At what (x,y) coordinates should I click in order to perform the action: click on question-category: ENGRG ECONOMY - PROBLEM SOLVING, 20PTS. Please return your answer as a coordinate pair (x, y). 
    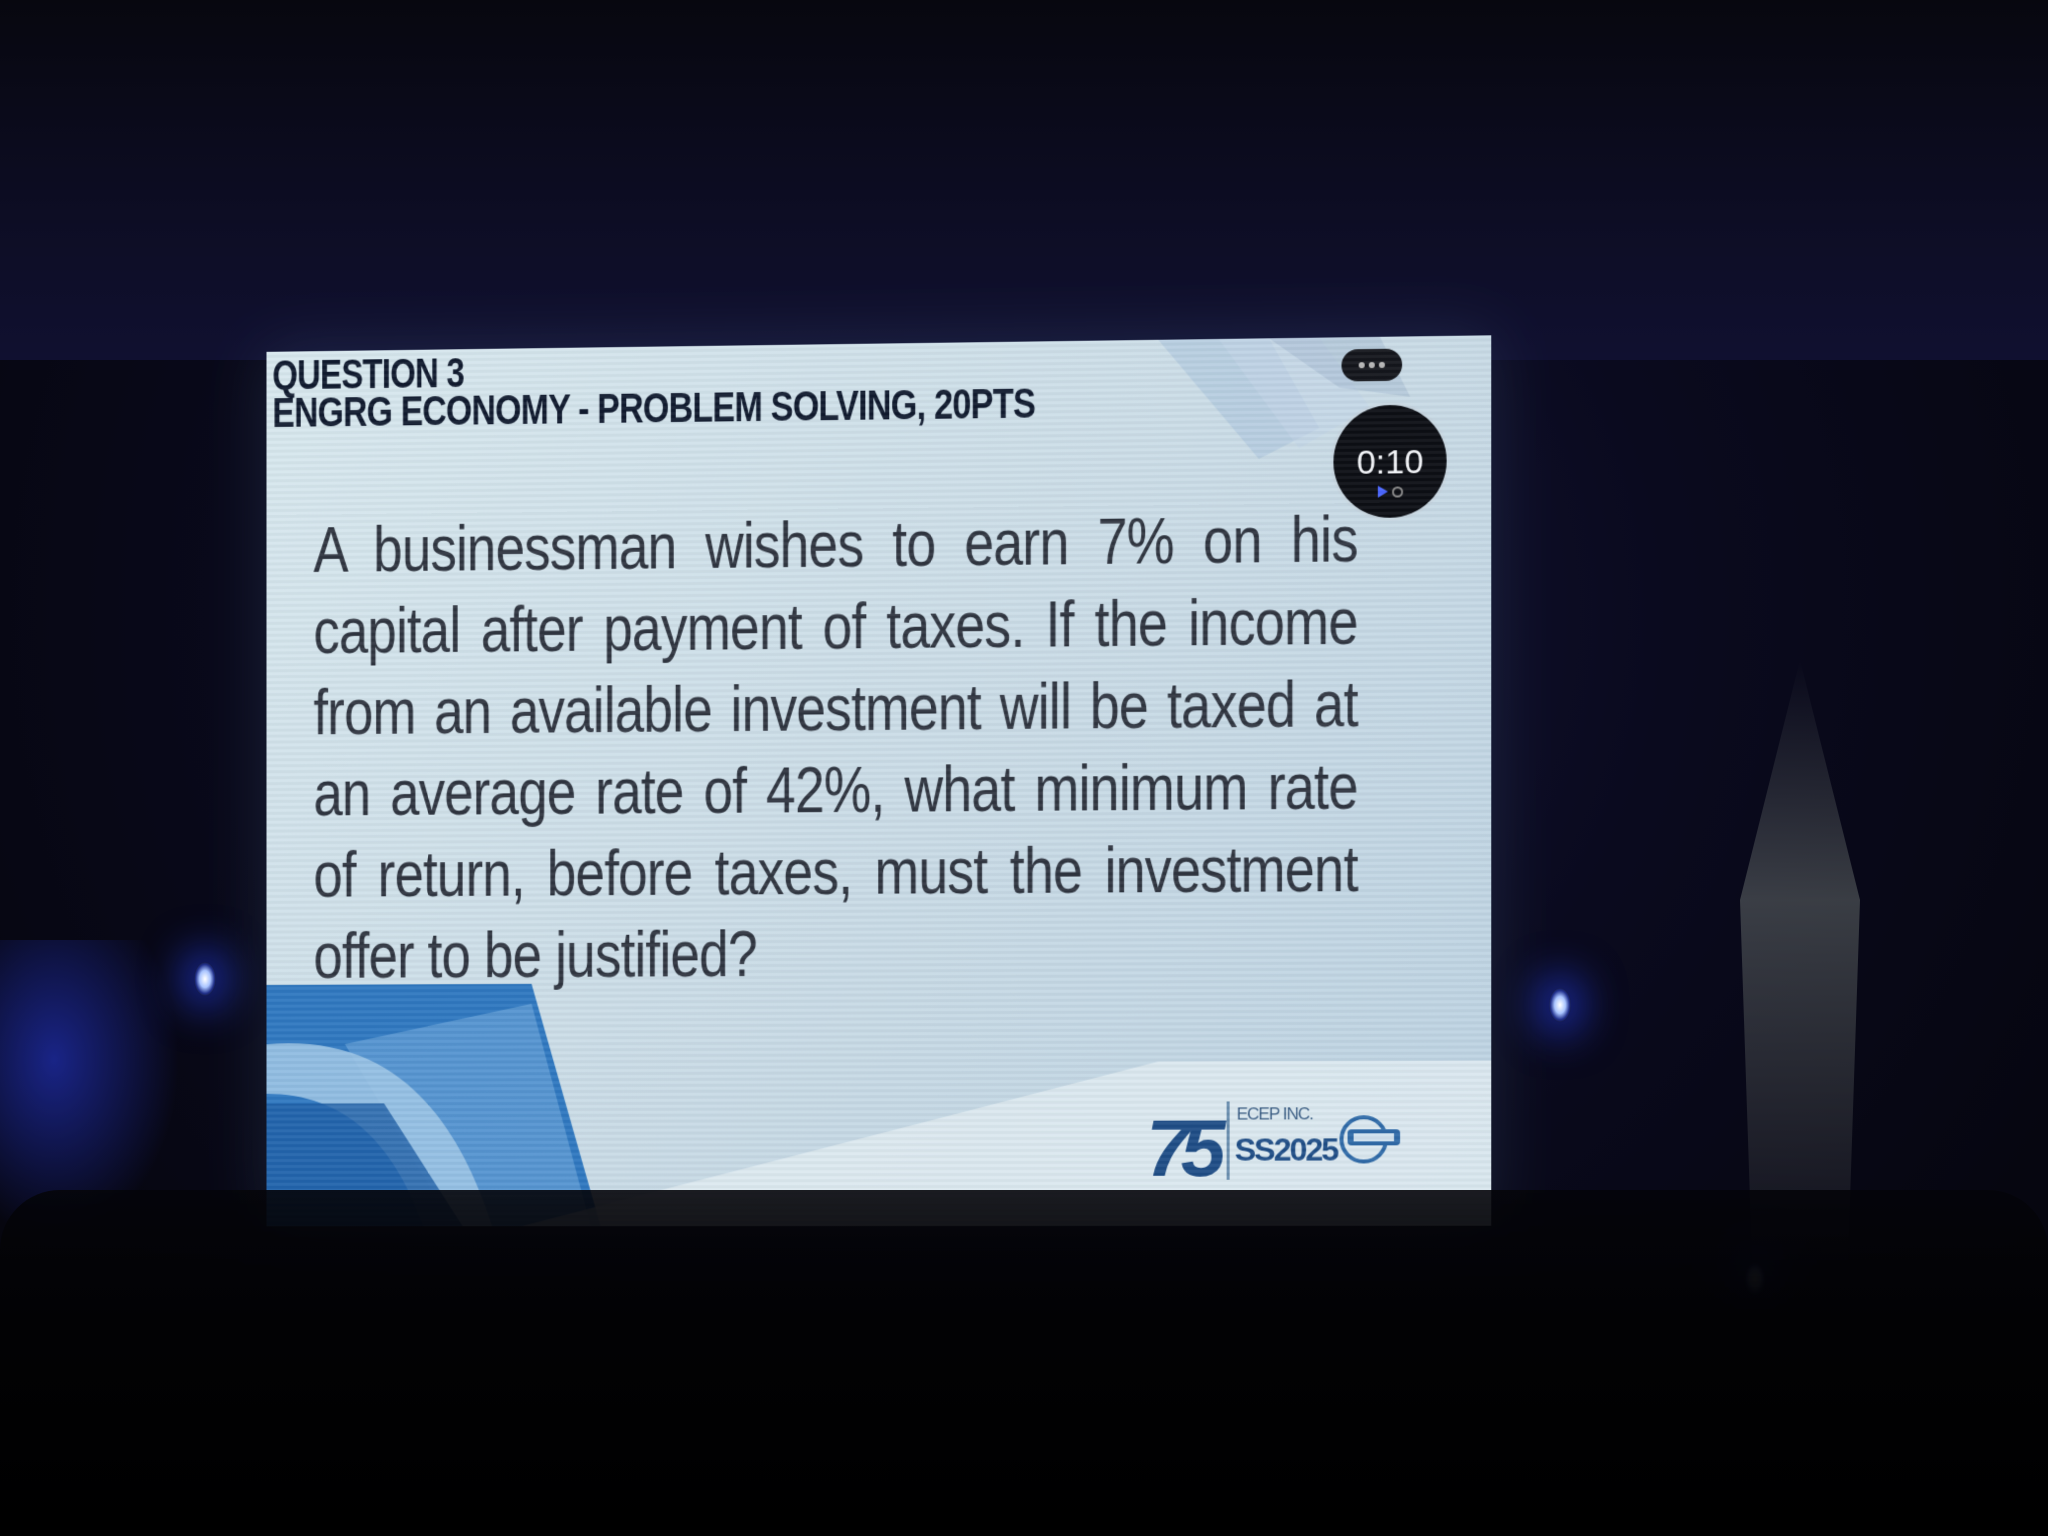
    Looking at the image, I should click on (653, 408).